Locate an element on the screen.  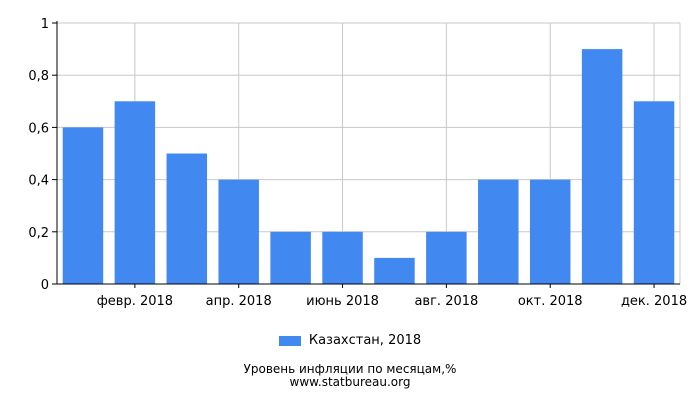
y-tick-label: 0,6 is located at coordinates (38, 128).